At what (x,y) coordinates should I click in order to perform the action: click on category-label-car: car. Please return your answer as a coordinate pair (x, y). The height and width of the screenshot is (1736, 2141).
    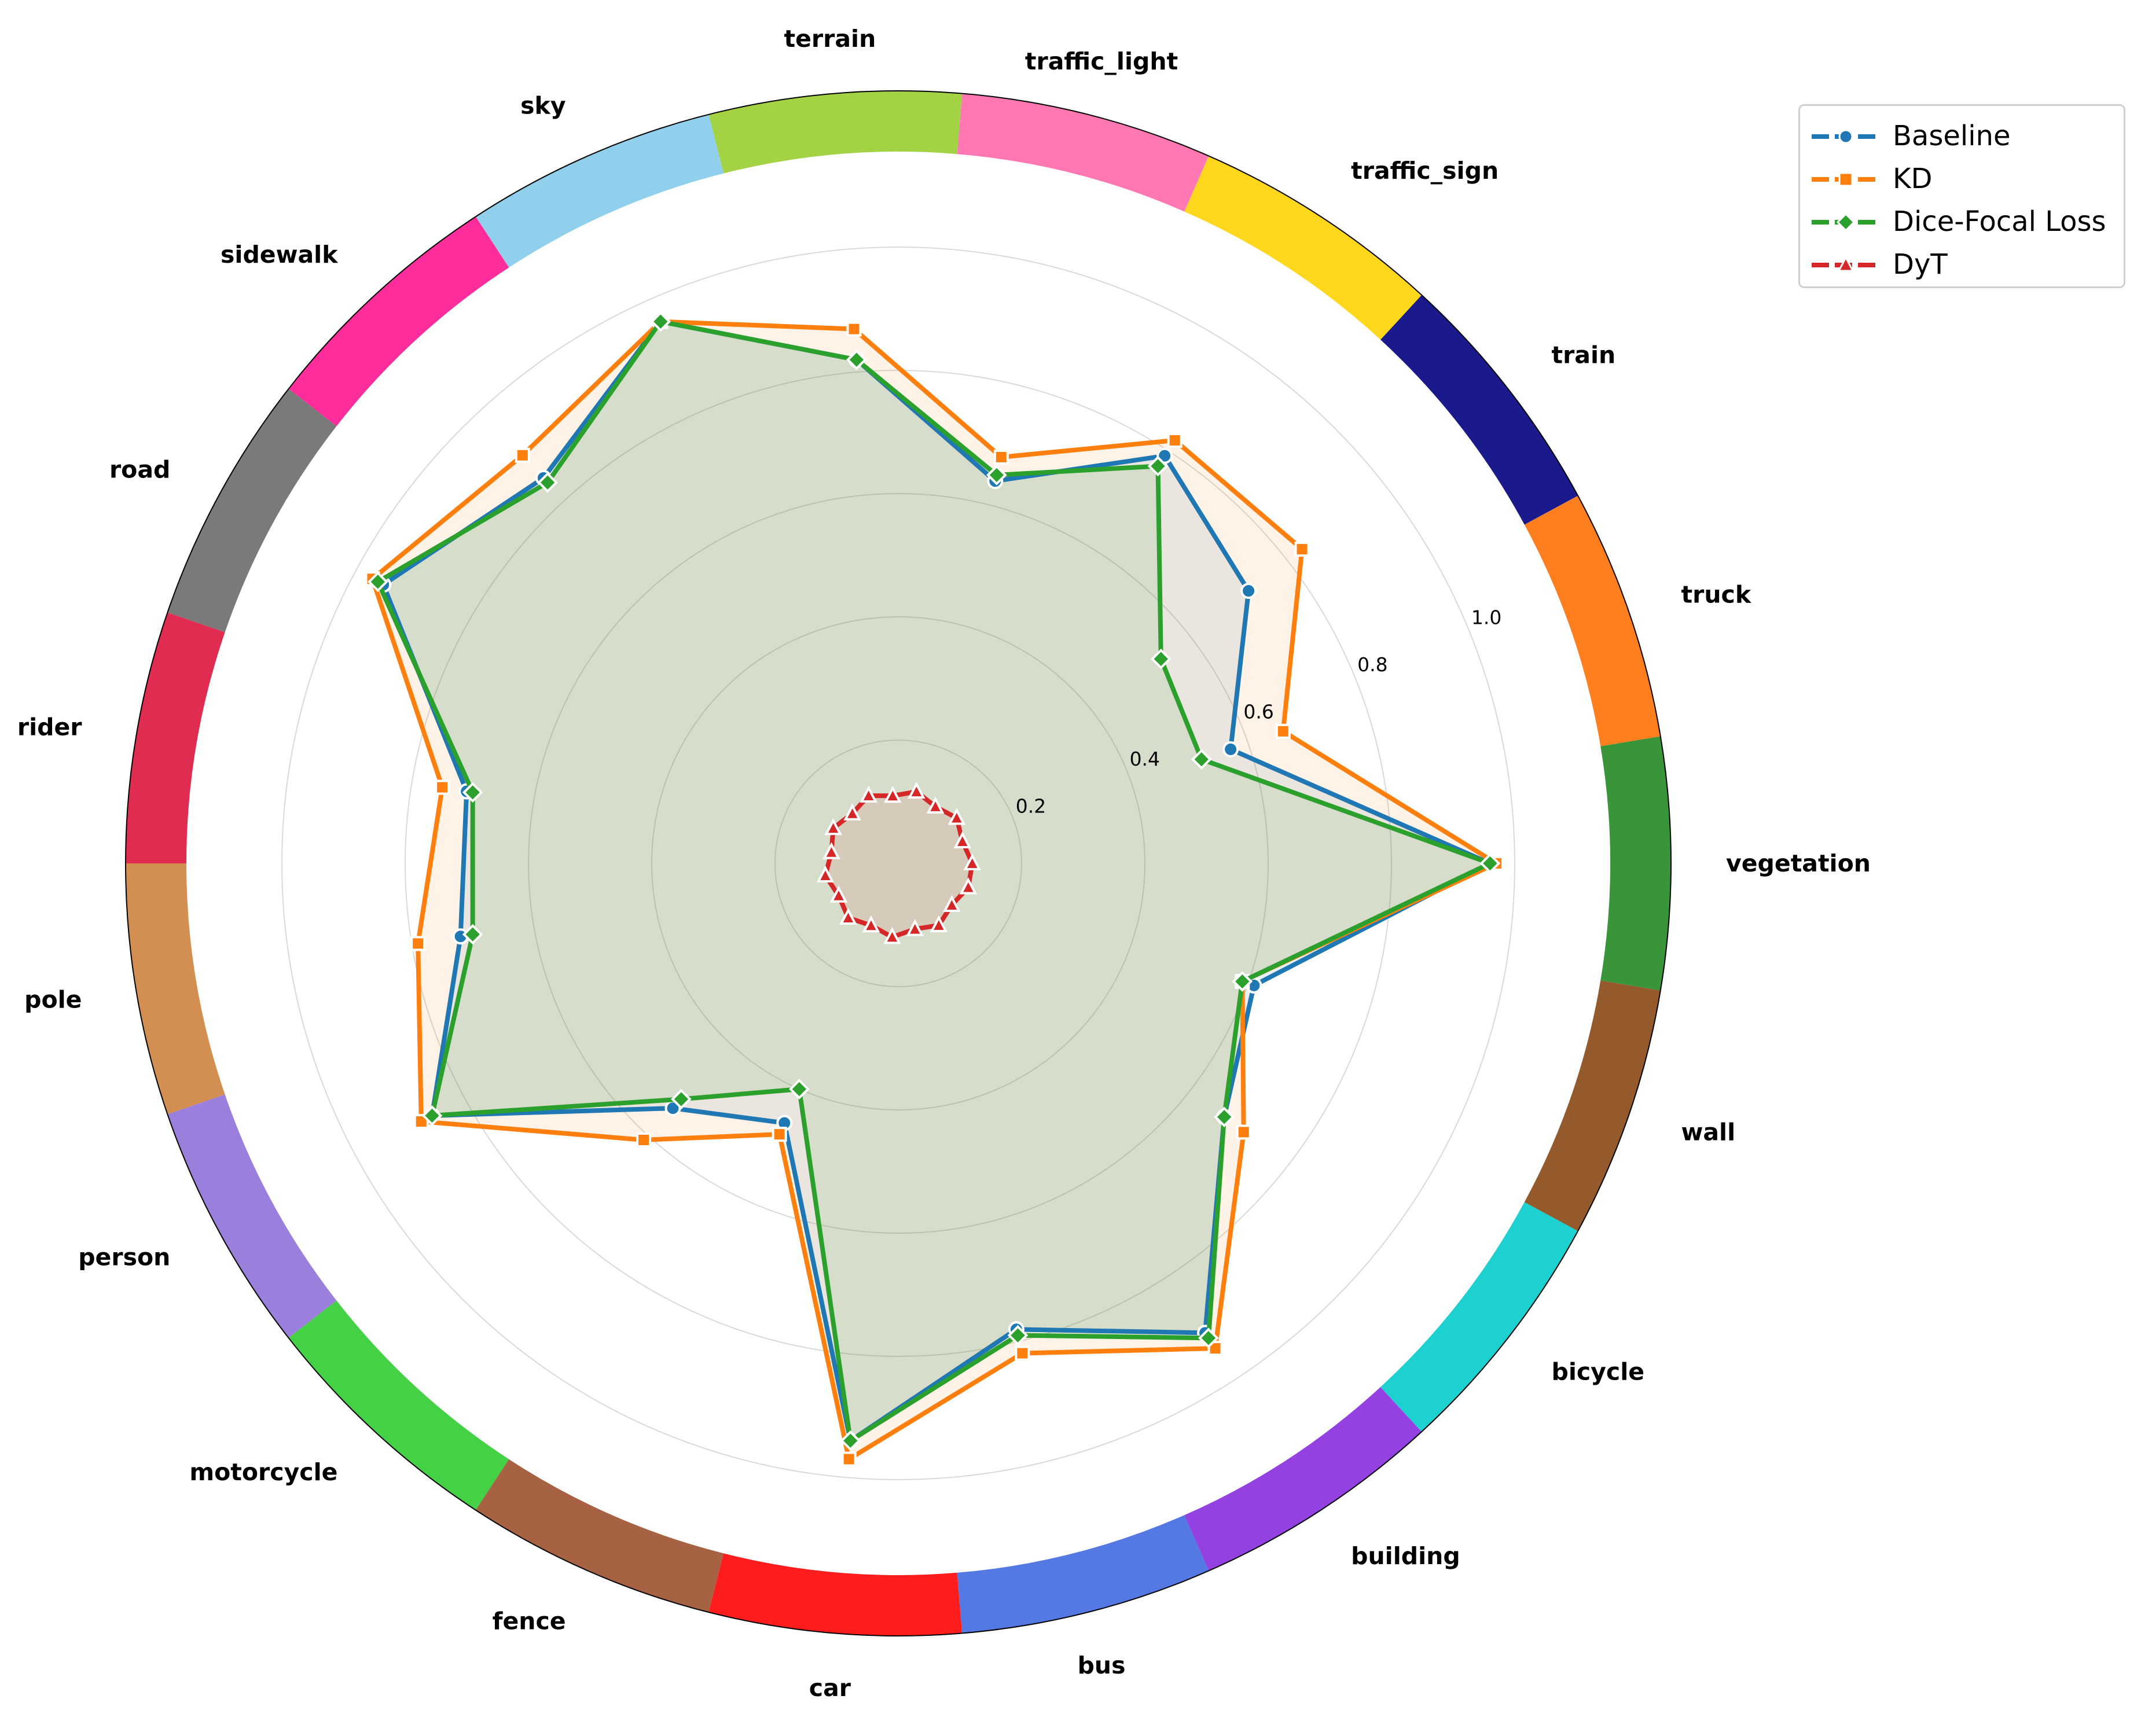
    Looking at the image, I should click on (830, 1688).